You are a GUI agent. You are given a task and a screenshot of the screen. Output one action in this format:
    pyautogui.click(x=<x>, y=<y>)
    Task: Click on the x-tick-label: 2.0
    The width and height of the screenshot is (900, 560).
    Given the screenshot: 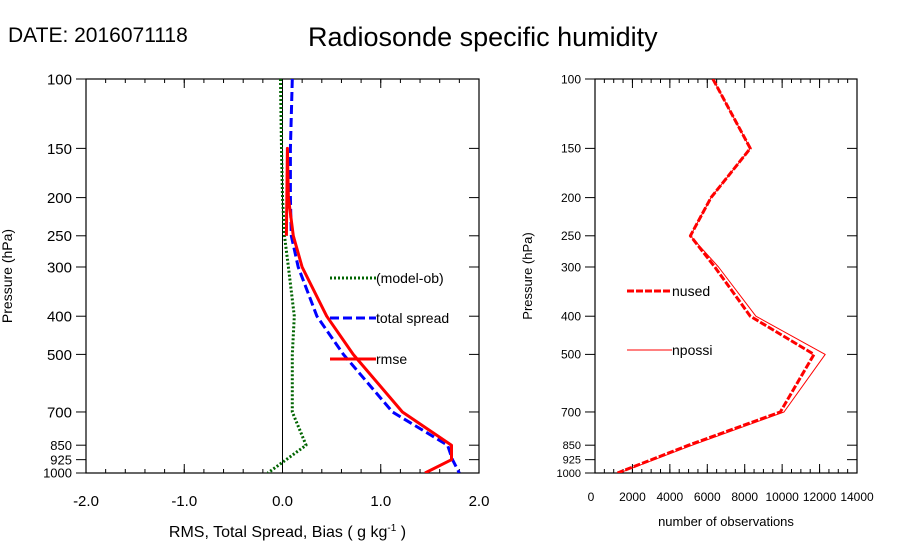 What is the action you would take?
    pyautogui.click(x=479, y=501)
    